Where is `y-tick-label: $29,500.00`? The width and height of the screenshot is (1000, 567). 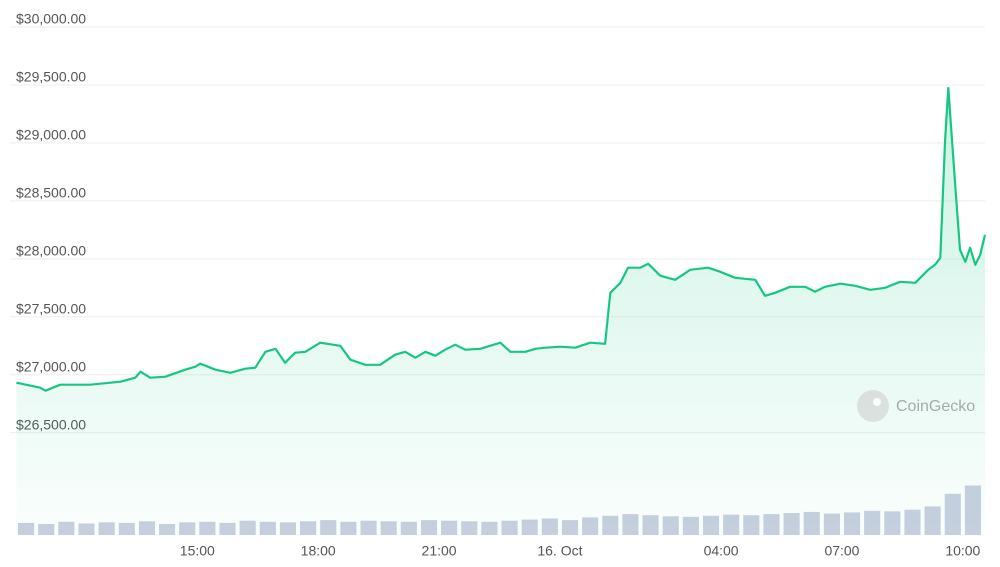
y-tick-label: $29,500.00 is located at coordinates (51, 77).